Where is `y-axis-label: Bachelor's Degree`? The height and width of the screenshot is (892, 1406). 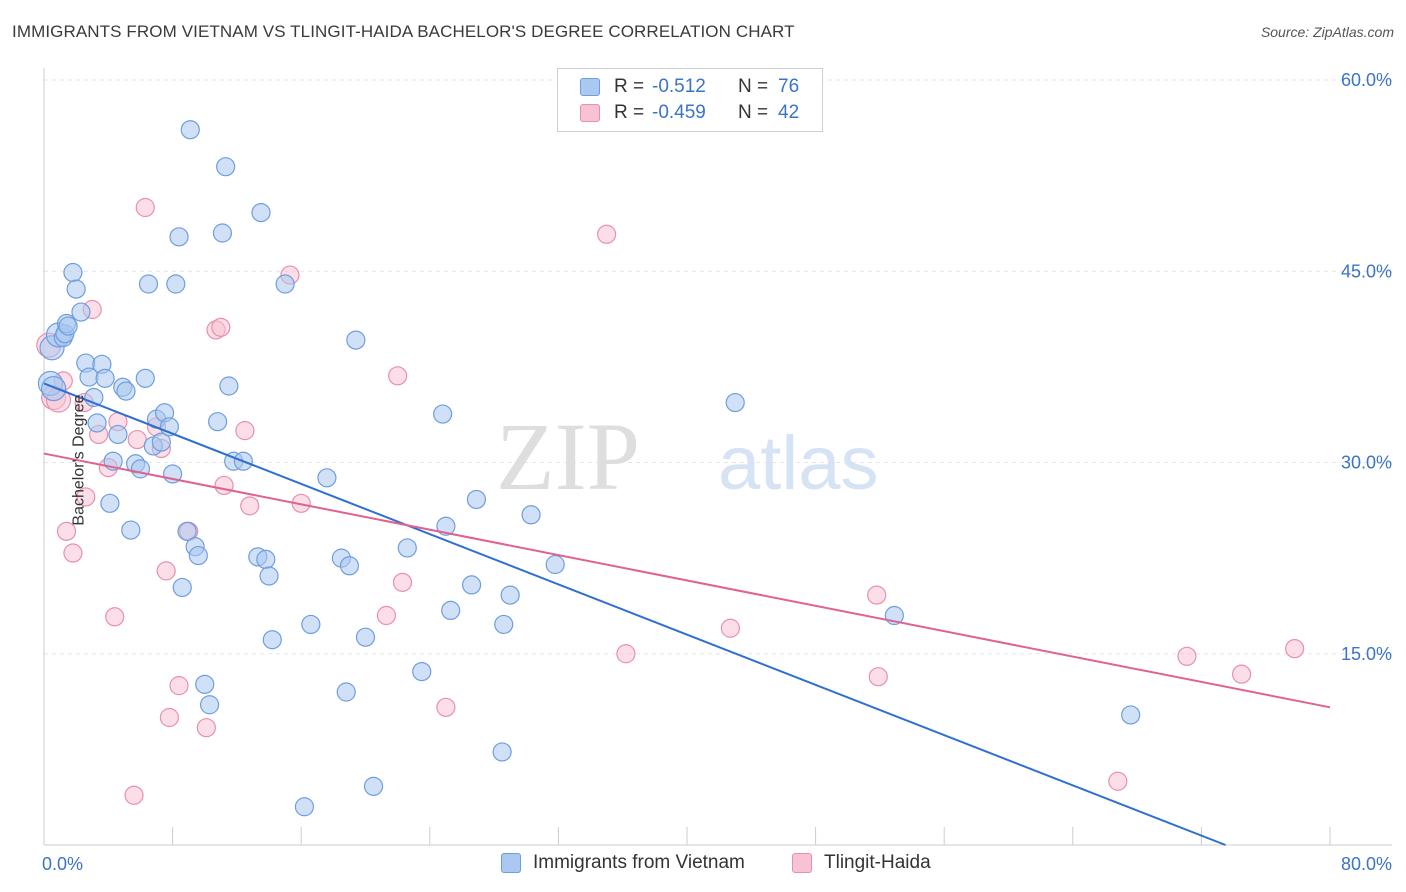
y-axis-label: Bachelor's Degree is located at coordinates (79, 460).